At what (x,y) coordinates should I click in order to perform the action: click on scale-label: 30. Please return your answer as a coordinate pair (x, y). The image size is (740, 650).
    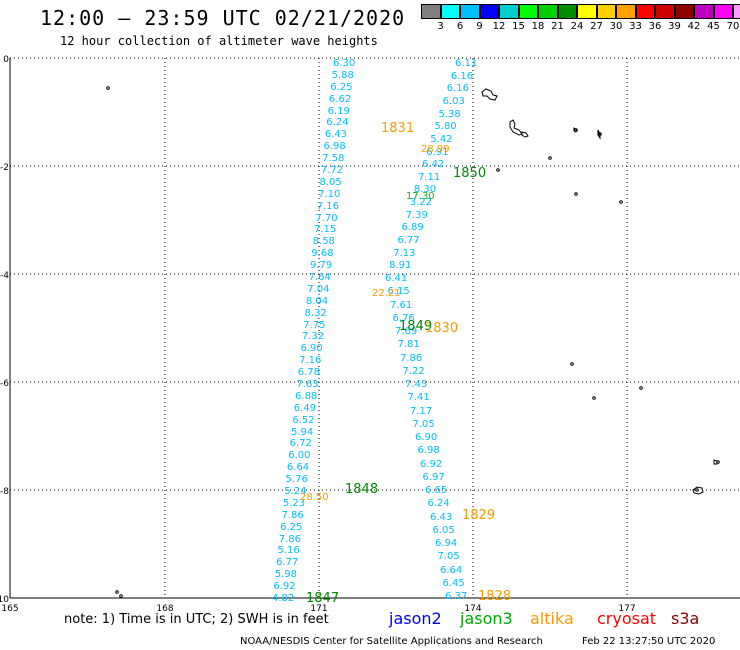
    Looking at the image, I should click on (616, 26).